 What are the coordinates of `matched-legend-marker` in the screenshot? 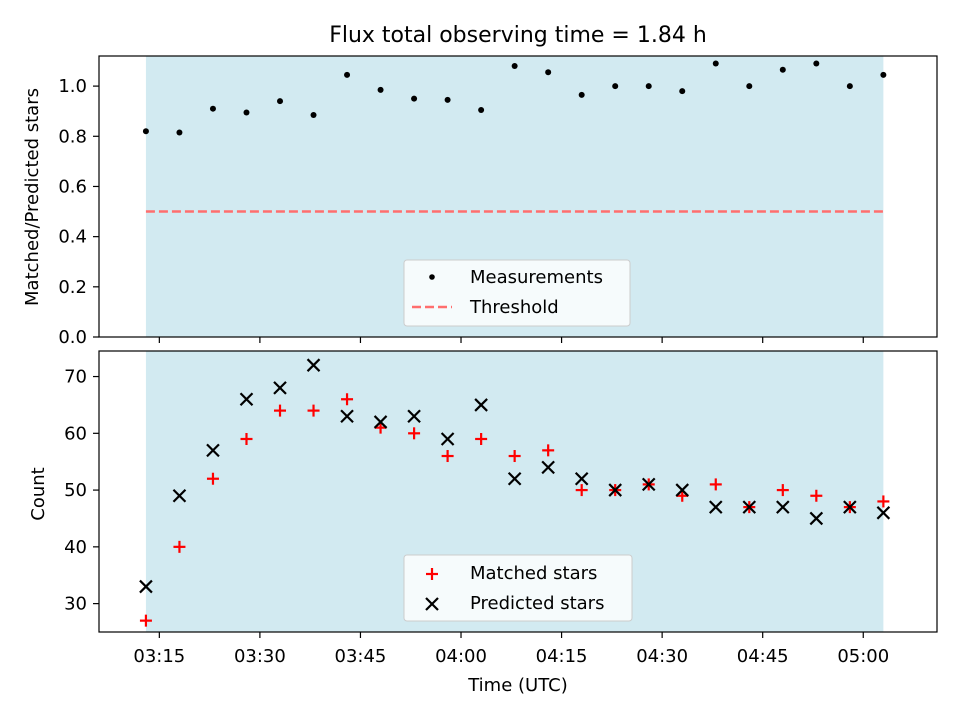 It's located at (432, 574).